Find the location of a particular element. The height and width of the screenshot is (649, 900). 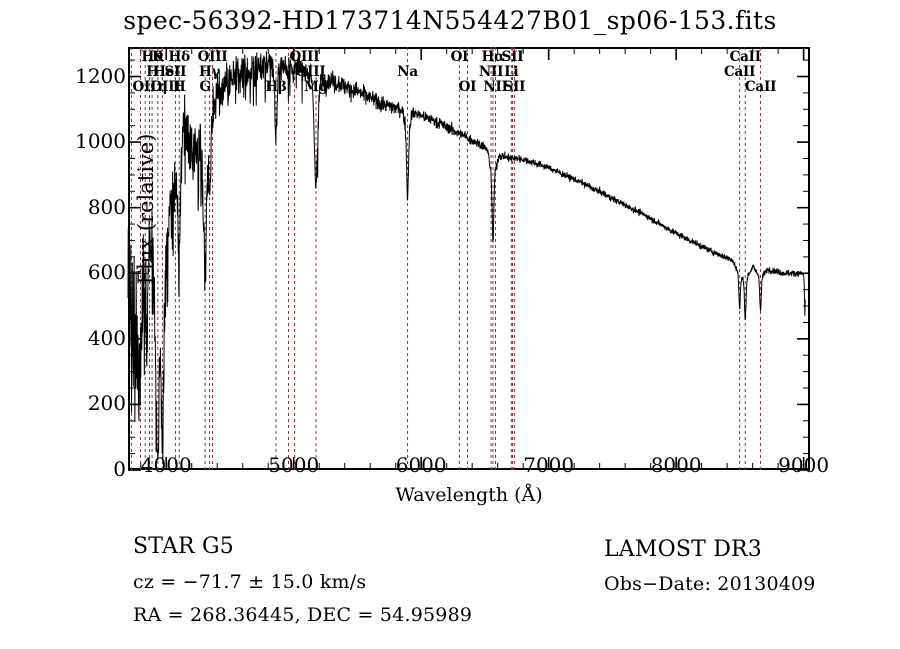

obs-date-label: Obs−Date: 20130409 is located at coordinates (710, 584).